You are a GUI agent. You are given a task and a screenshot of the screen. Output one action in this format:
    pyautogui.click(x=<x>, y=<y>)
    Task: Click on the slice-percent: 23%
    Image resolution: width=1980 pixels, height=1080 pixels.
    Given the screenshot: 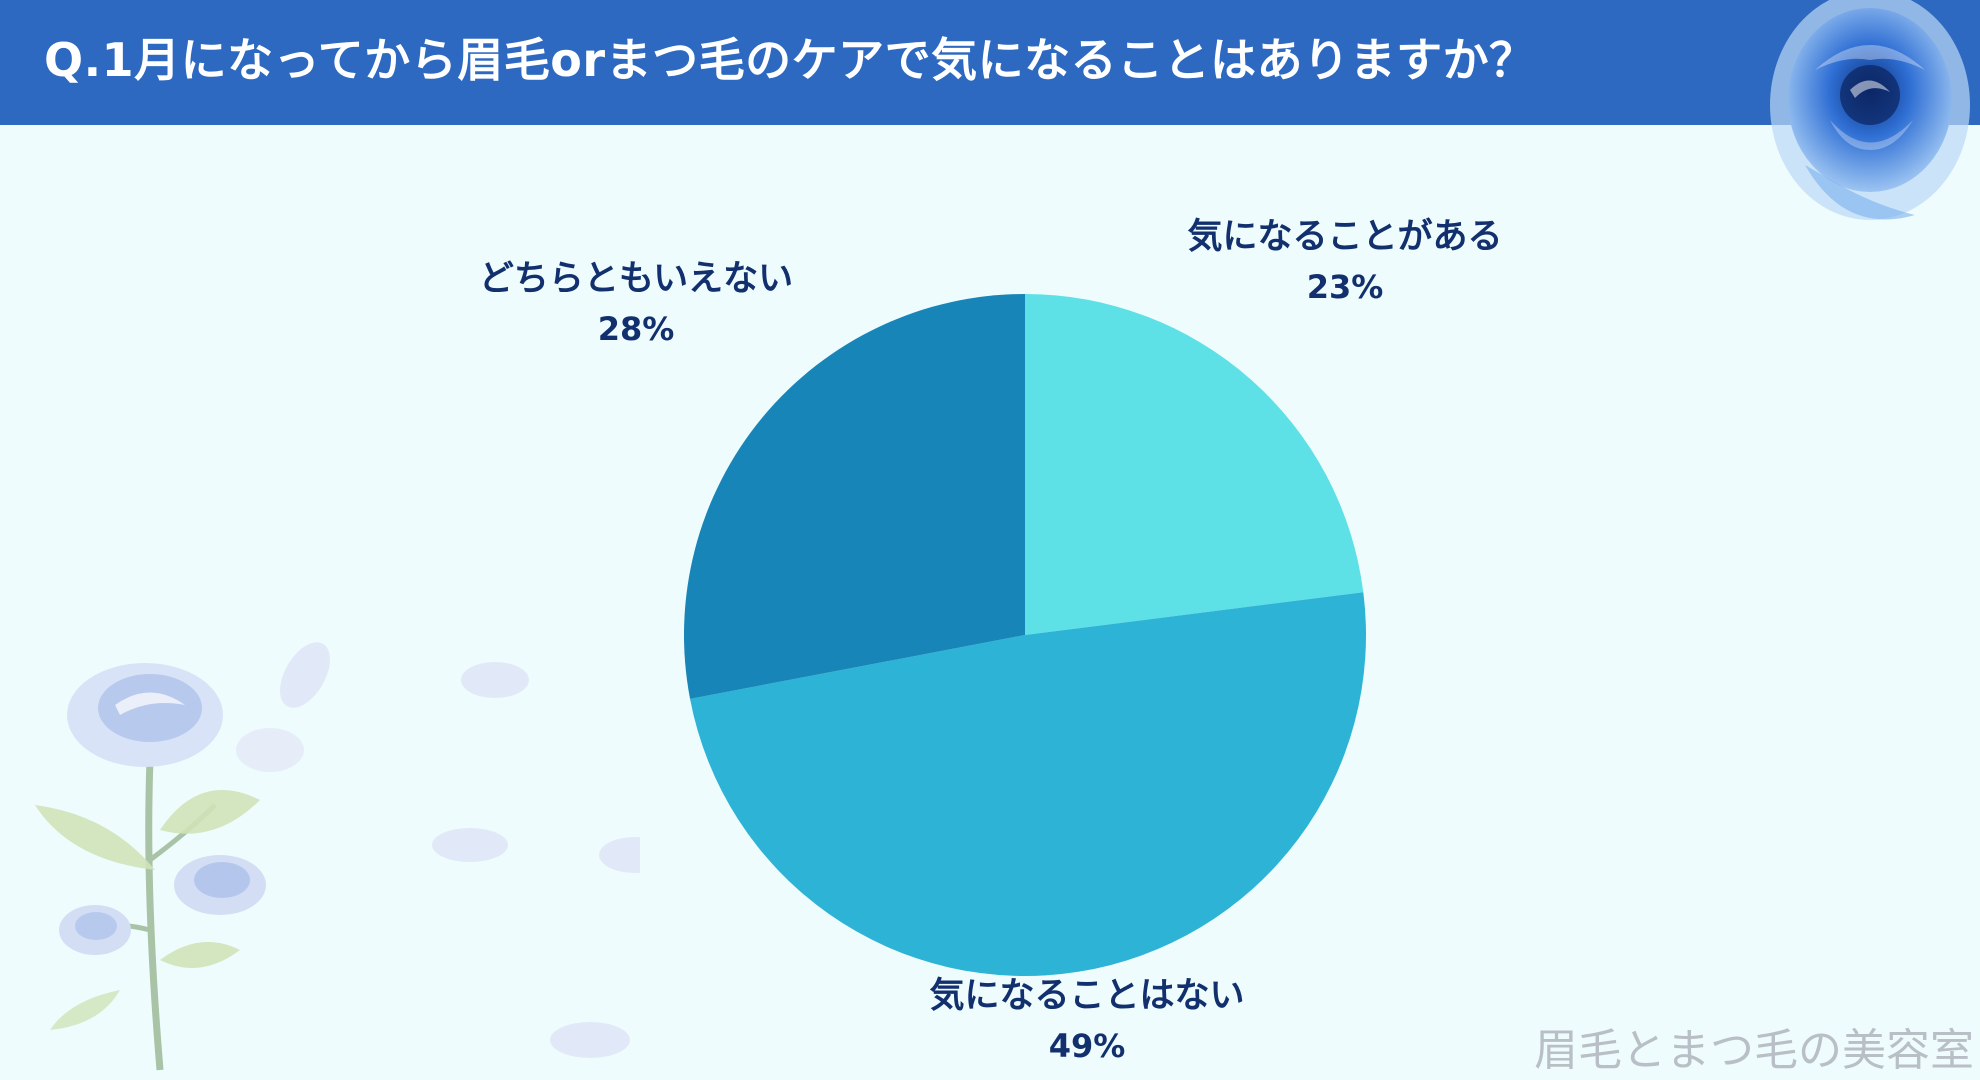 What is the action you would take?
    pyautogui.click(x=1345, y=287)
    